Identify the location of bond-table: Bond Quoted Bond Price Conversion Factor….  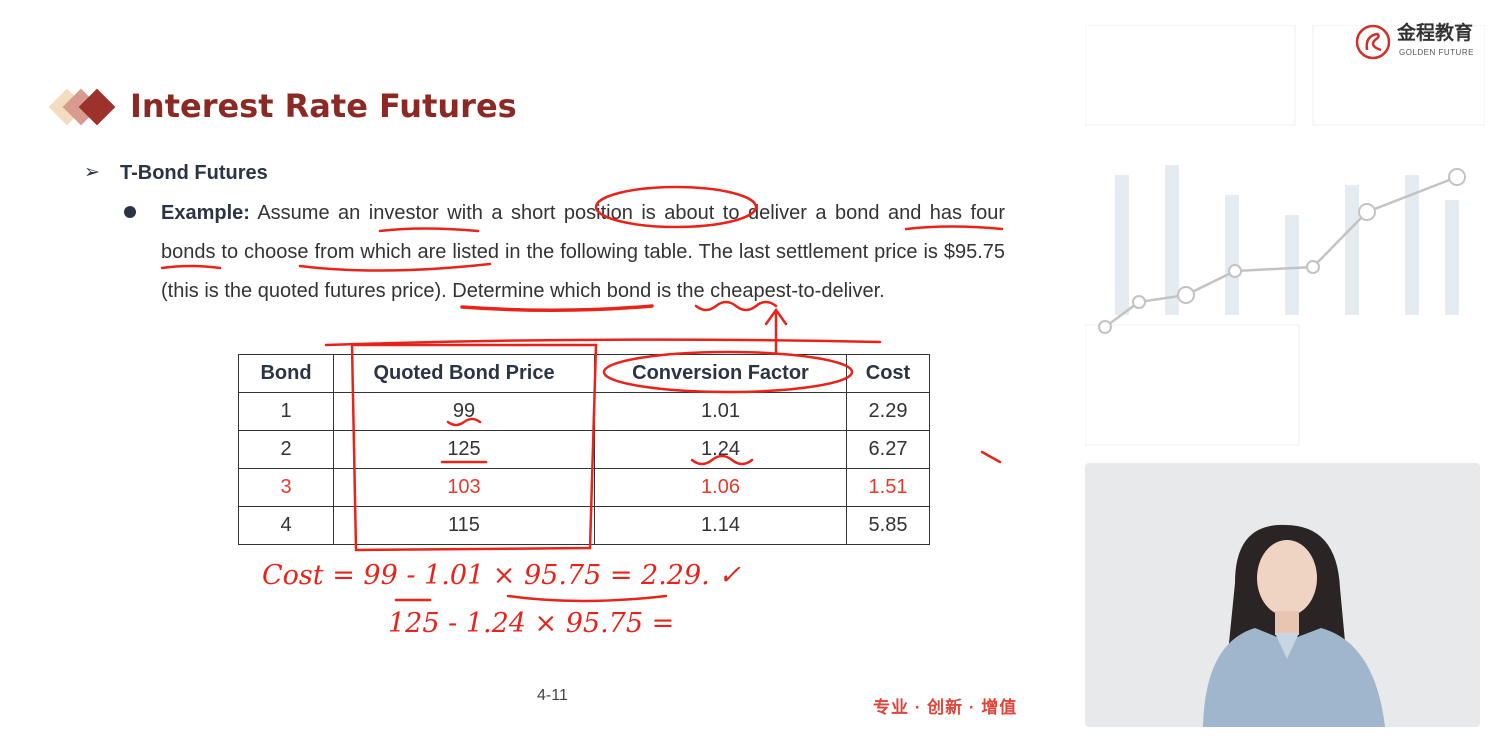
(584, 449).